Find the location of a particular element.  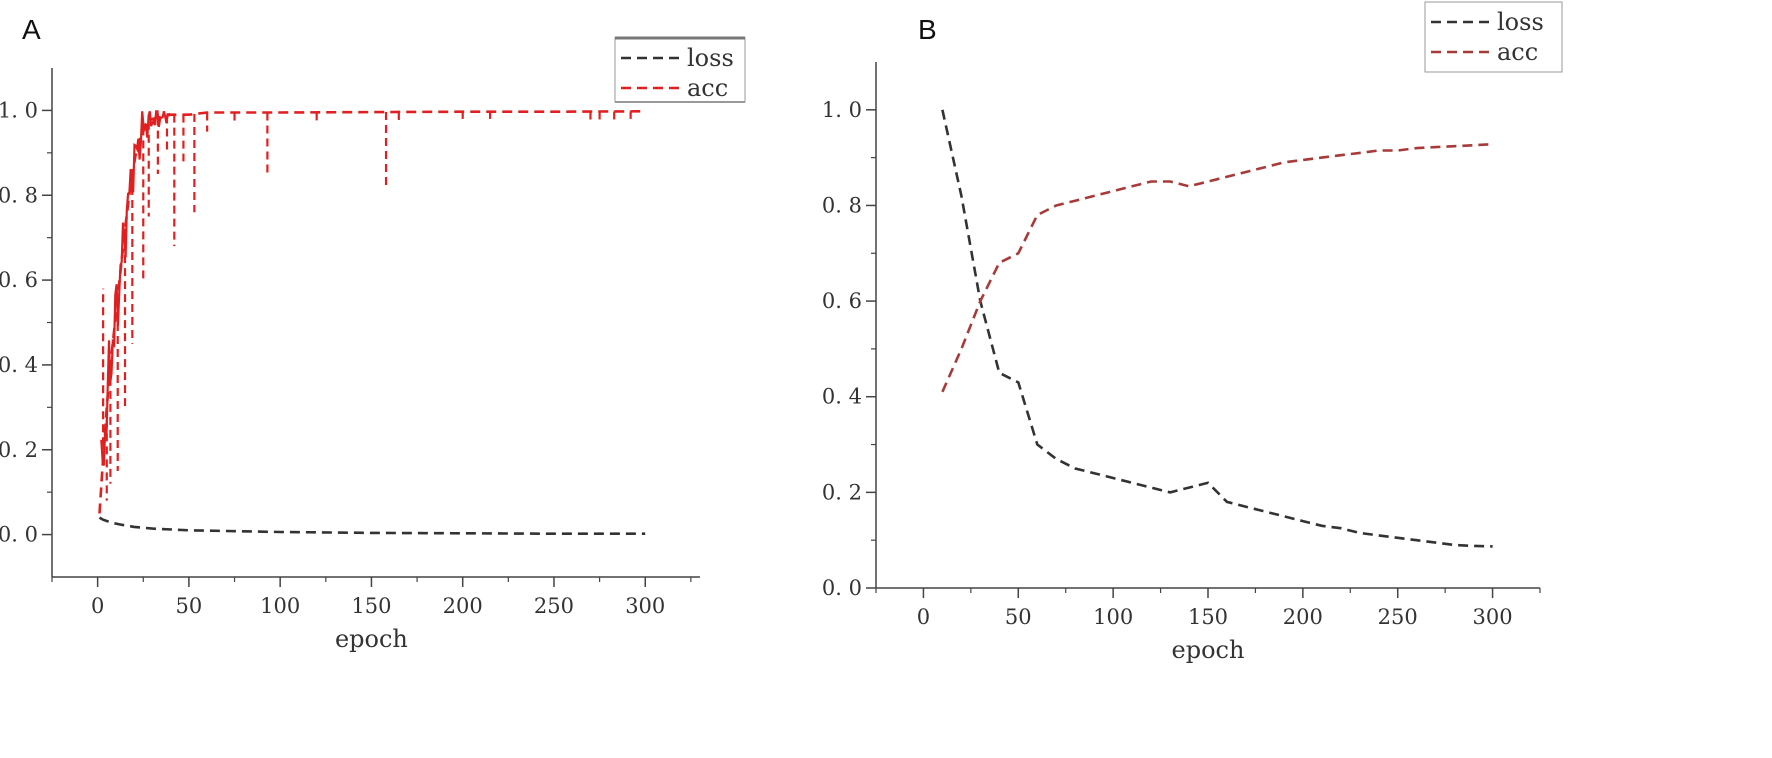

panel-label-a: A is located at coordinates (31, 29).